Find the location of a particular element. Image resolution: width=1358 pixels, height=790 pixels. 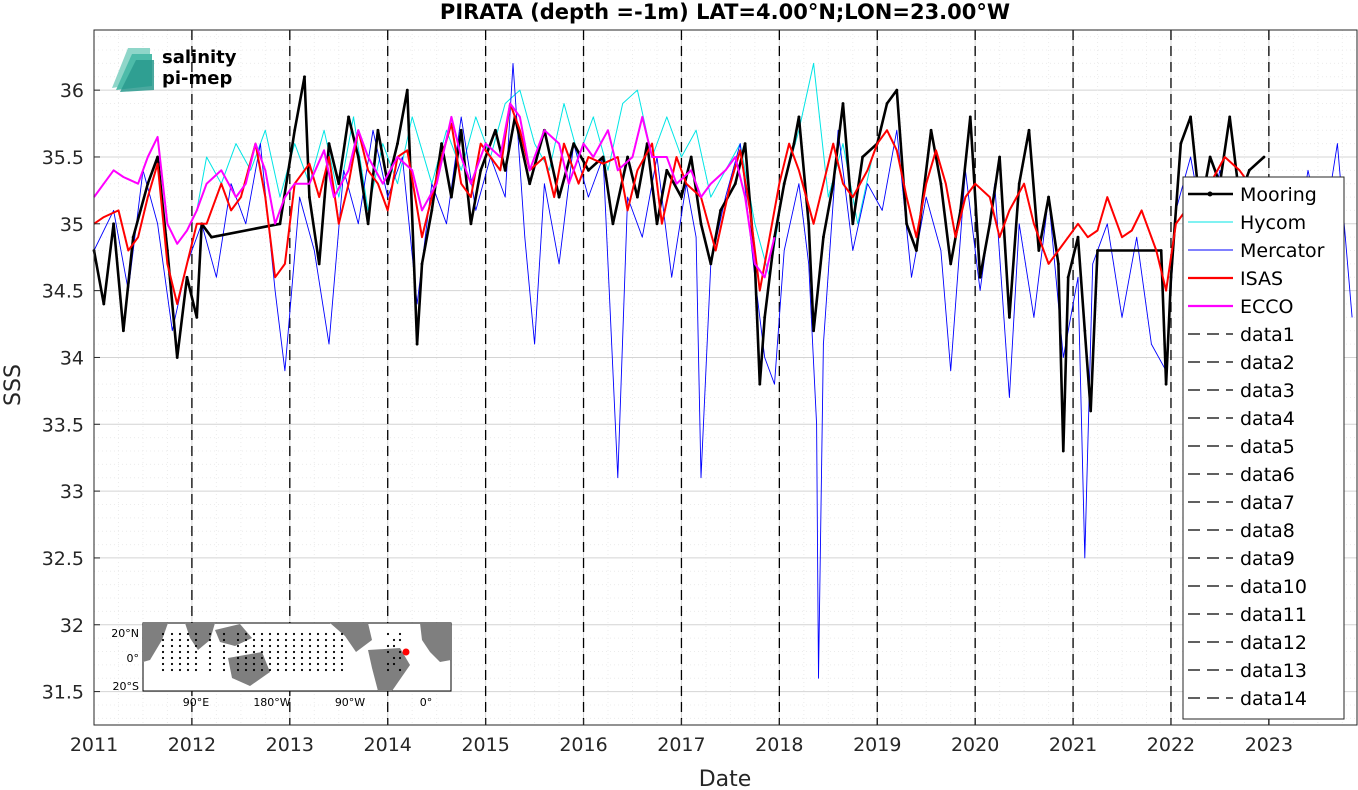

legend-label: Mercator is located at coordinates (1282, 251).